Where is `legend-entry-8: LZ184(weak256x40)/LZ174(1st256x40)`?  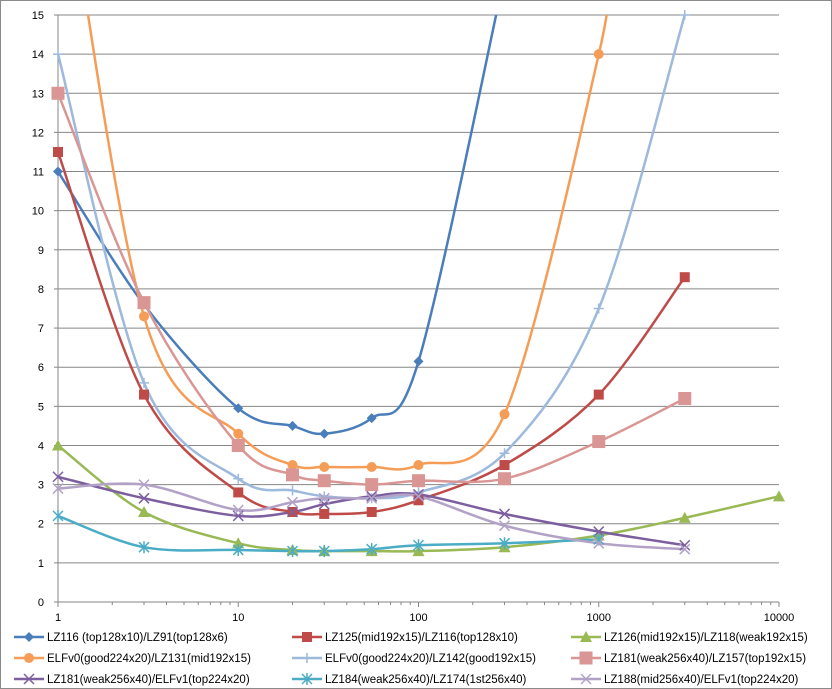
legend-entry-8: LZ184(weak256x40)/LZ174(1st256x40) is located at coordinates (409, 679).